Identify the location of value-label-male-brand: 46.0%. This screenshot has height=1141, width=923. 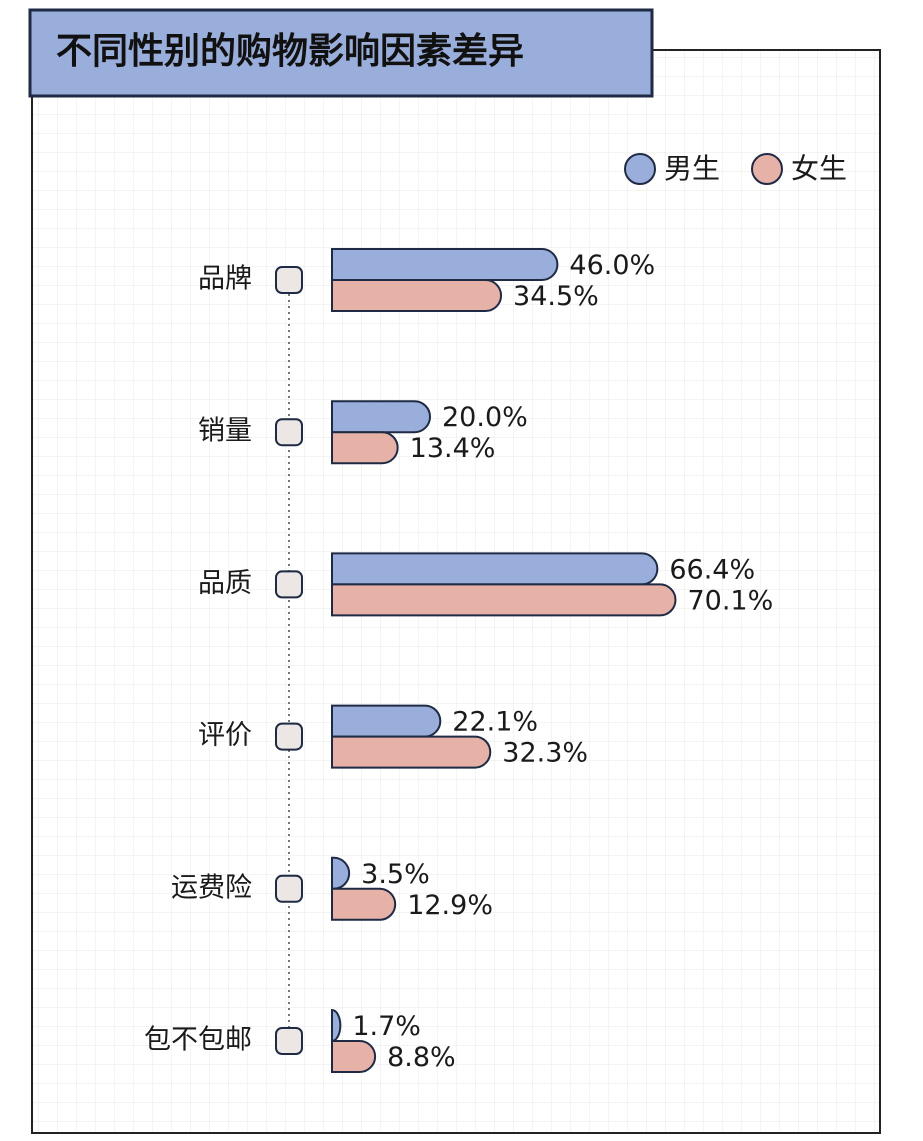
(612, 265).